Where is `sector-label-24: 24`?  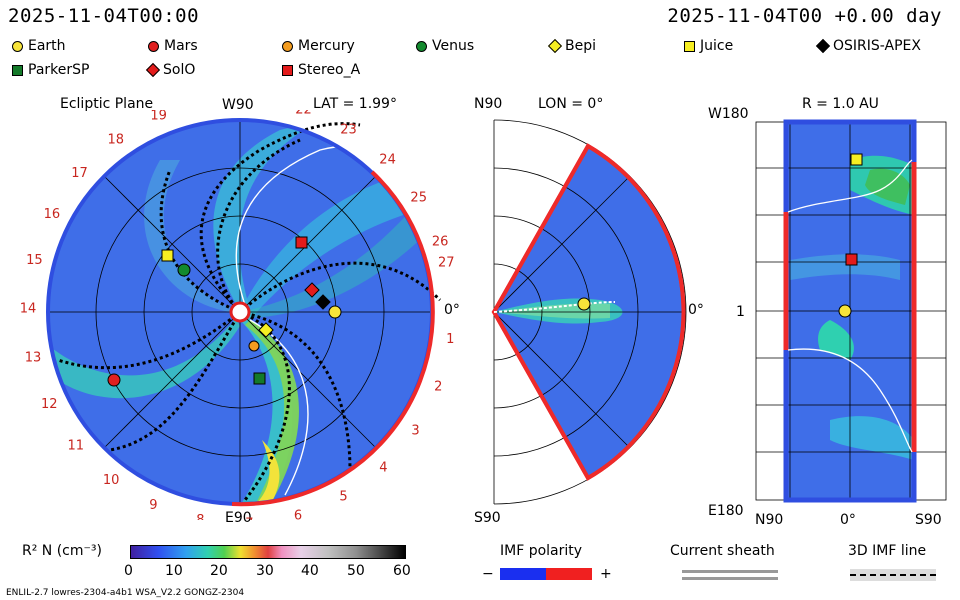 sector-label-24: 24 is located at coordinates (387, 159).